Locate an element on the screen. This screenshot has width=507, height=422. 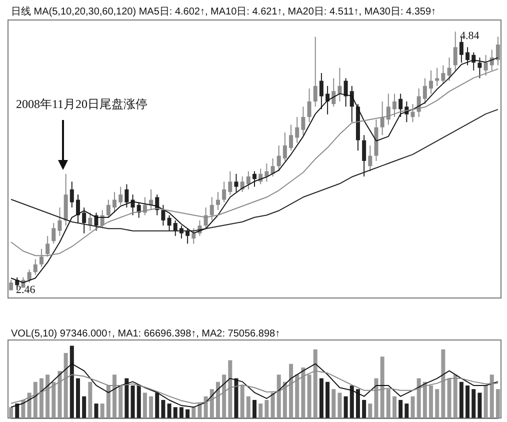
annotation: 2.46 is located at coordinates (26, 290).